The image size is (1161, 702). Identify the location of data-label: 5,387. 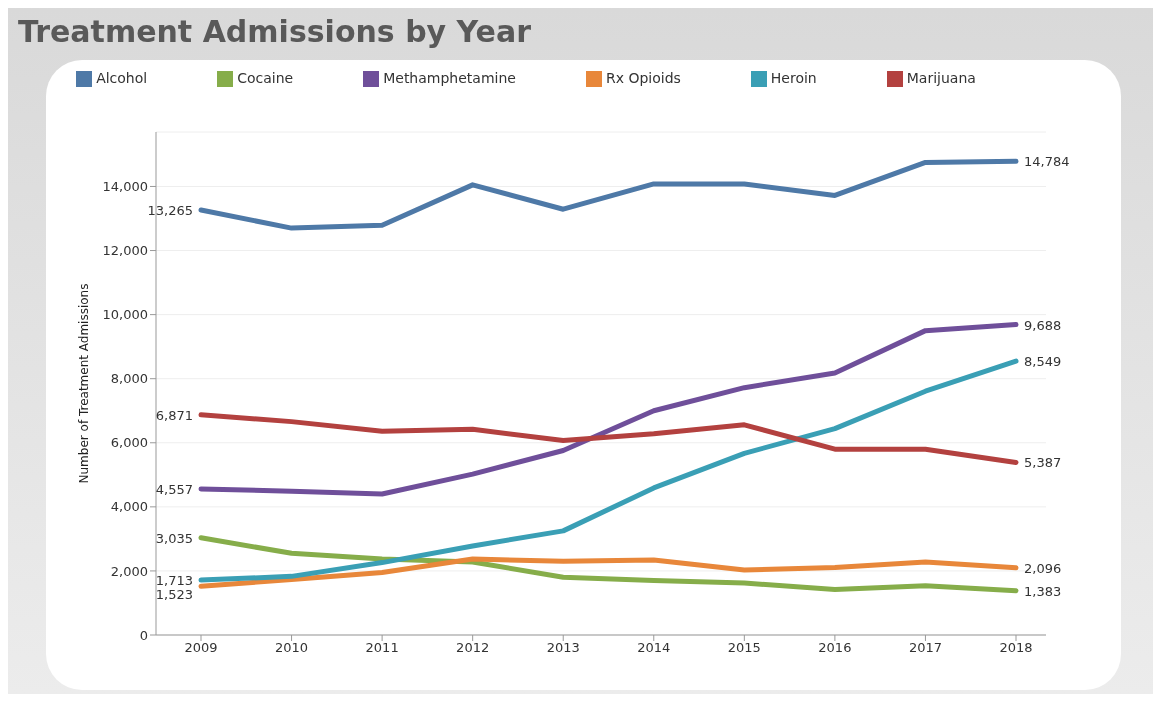
(1043, 463).